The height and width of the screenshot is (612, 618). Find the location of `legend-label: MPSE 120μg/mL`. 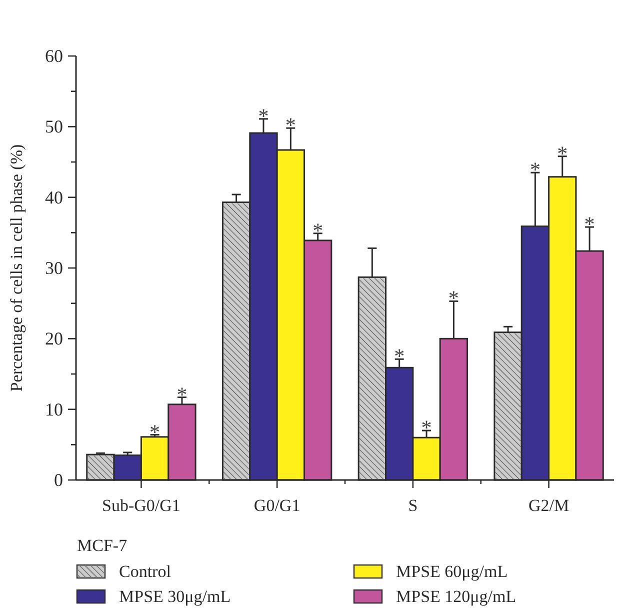

legend-label: MPSE 120μg/mL is located at coordinates (456, 596).